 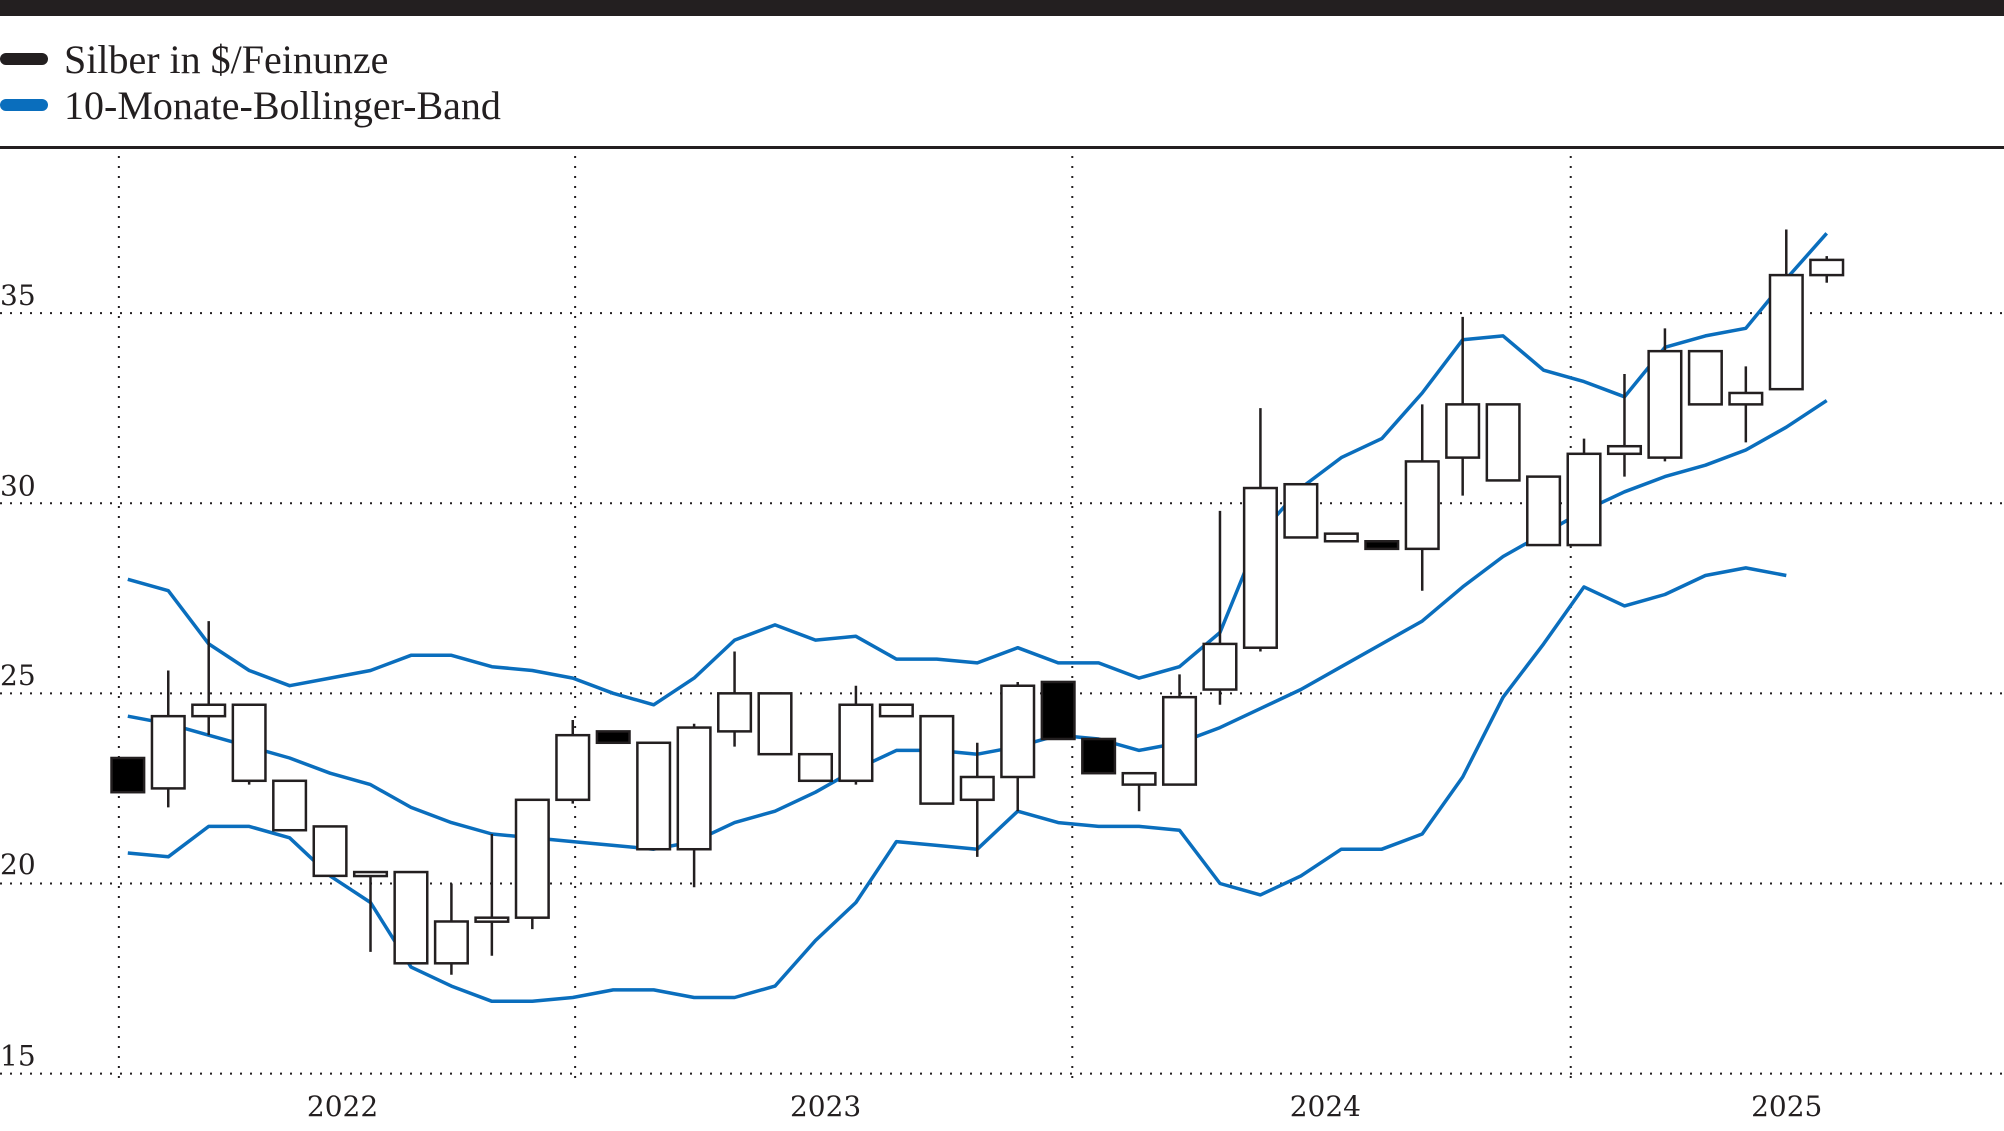 What do you see at coordinates (226, 59) in the screenshot?
I see `legend-label-silver: Silber in $/Feinunze` at bounding box center [226, 59].